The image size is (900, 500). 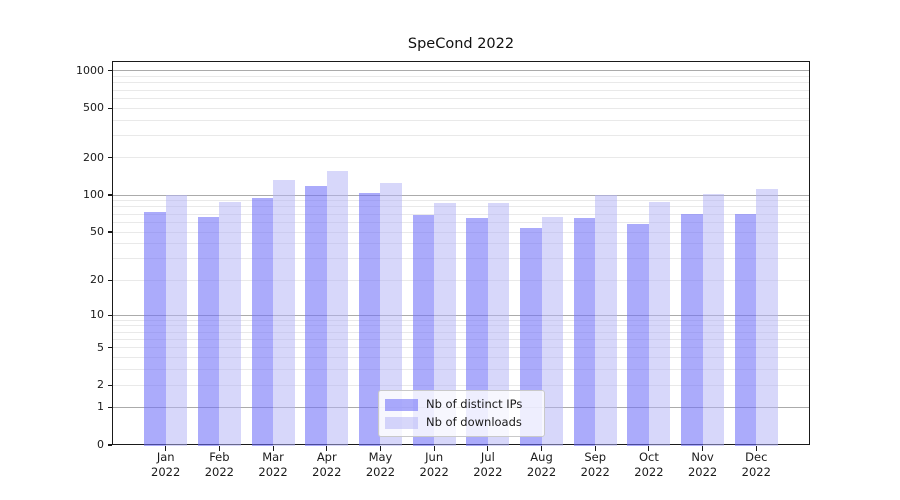 I want to click on x-tick-label: Sep 2022, so click(x=595, y=465).